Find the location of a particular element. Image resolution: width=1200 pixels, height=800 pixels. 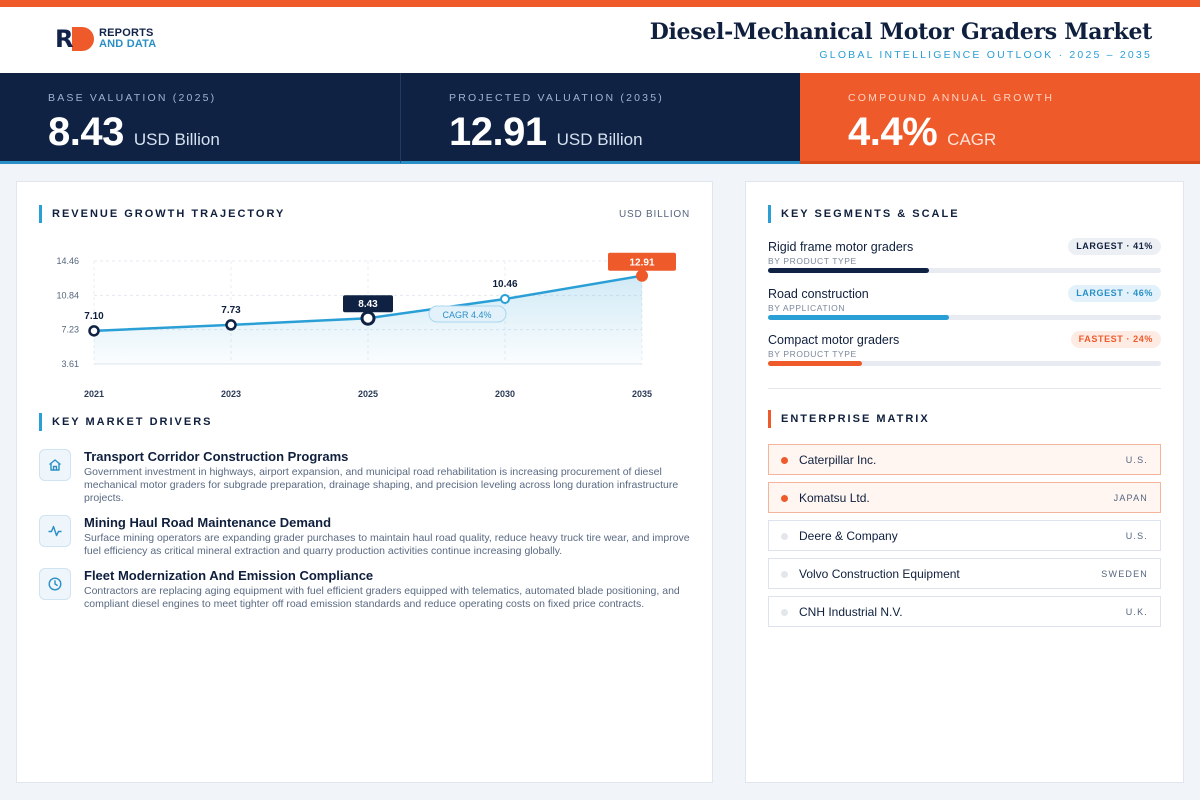

kpi-base-valuation: BASE VALUATION (2025) 8.43 USD Billion is located at coordinates (200, 118).